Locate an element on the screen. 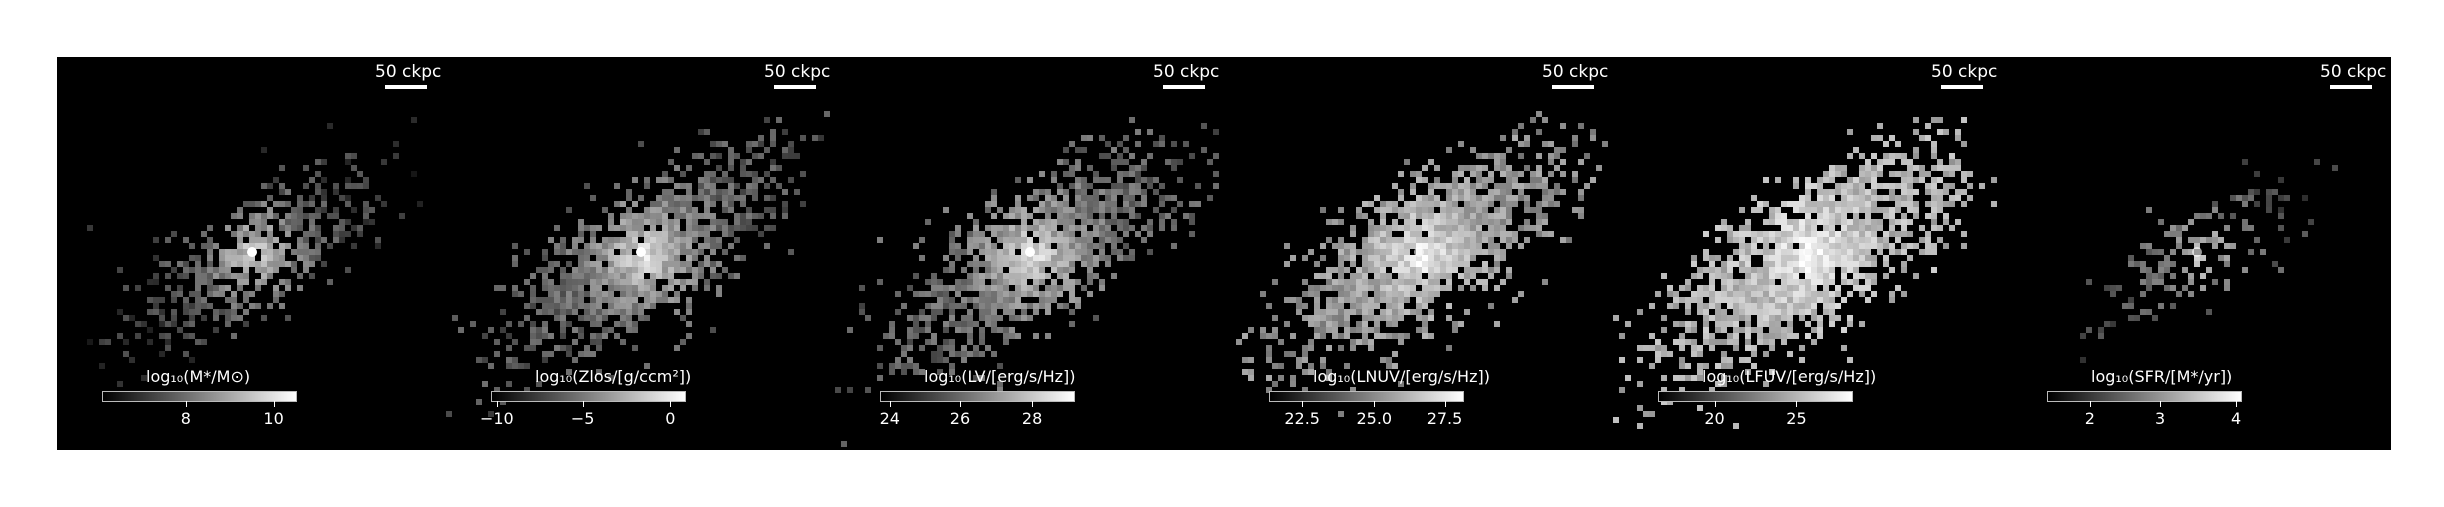 Image resolution: width=2444 pixels, height=507 pixels. colorbar-tick-label: 25.0 is located at coordinates (1374, 418).